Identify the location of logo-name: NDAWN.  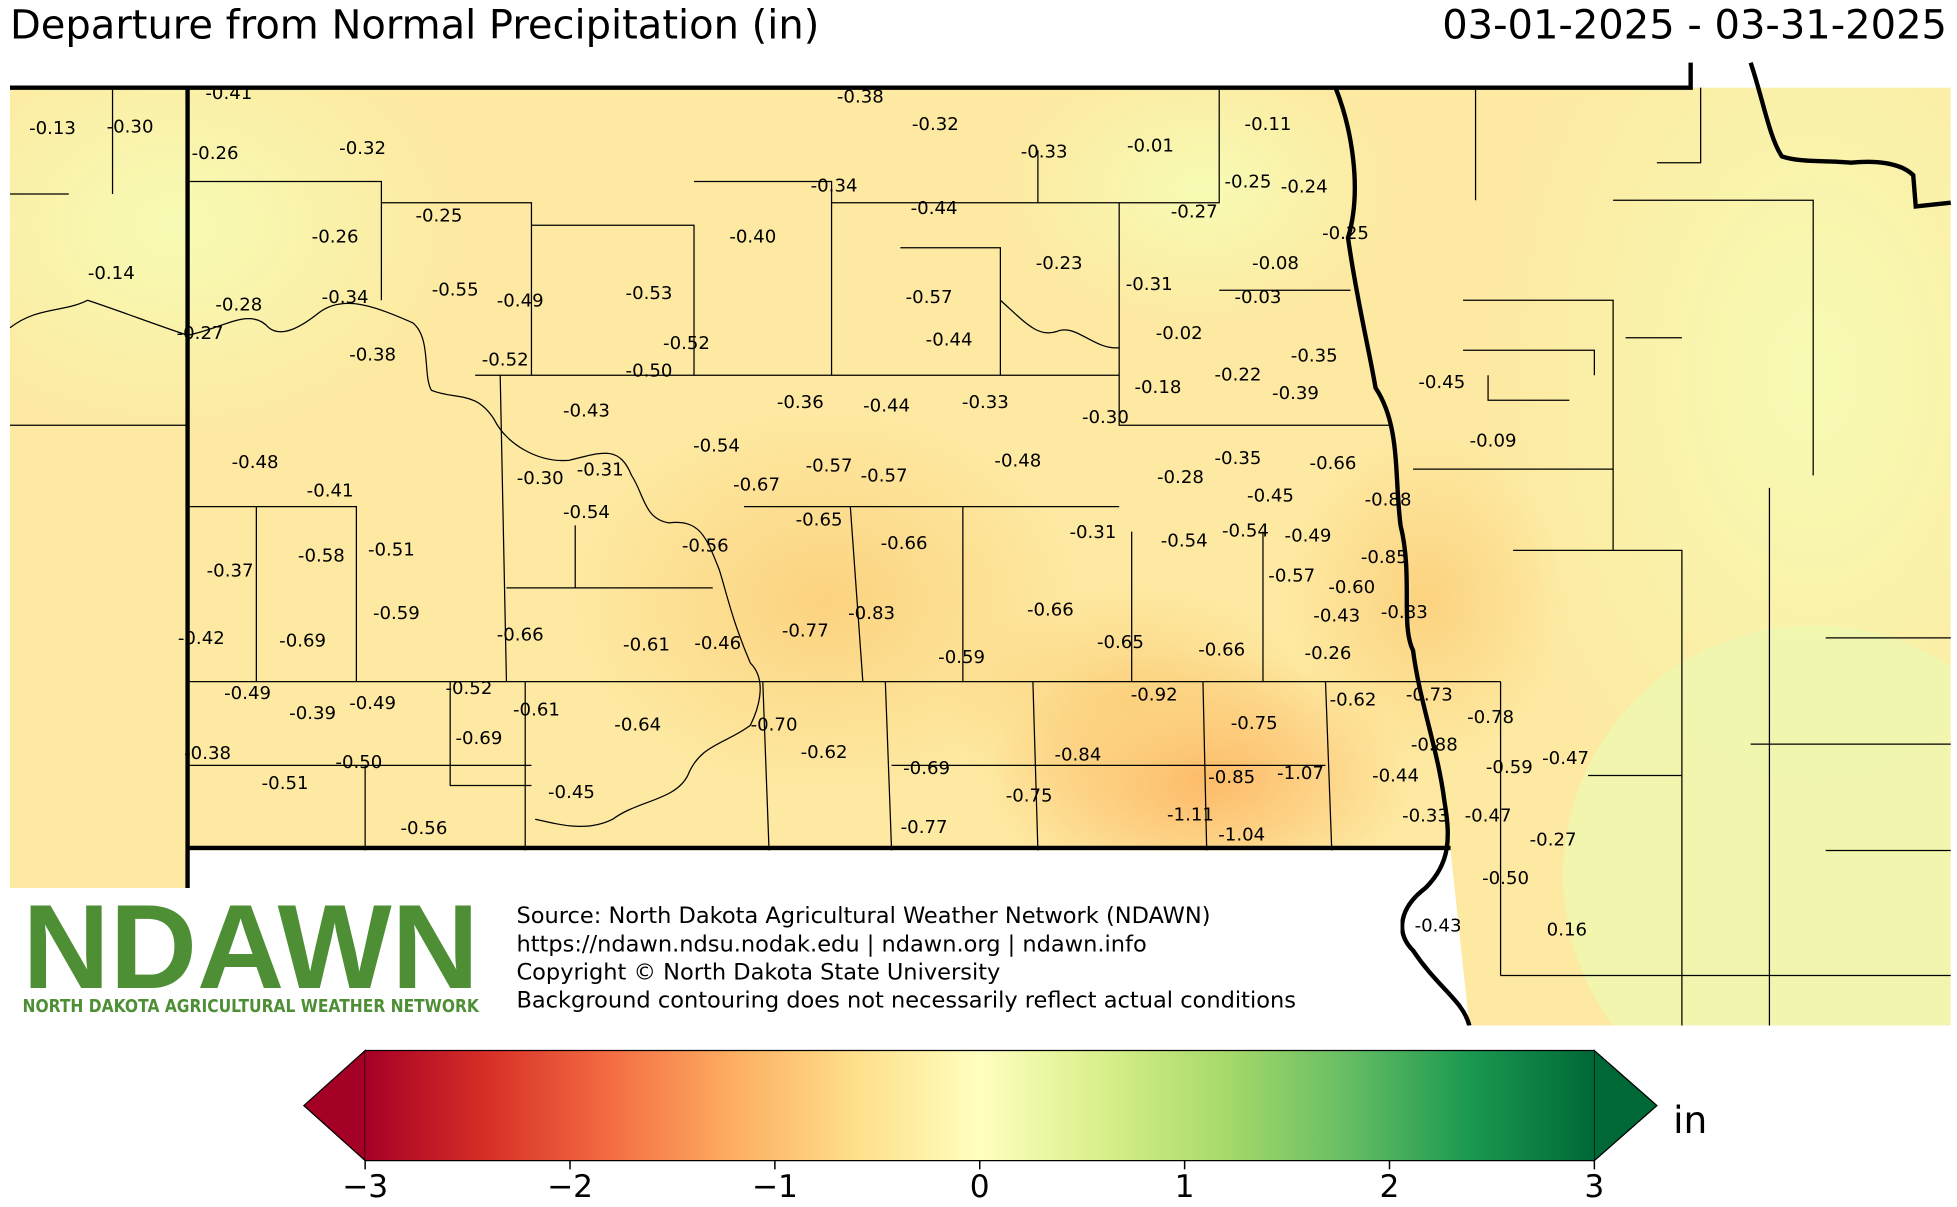
(251, 947).